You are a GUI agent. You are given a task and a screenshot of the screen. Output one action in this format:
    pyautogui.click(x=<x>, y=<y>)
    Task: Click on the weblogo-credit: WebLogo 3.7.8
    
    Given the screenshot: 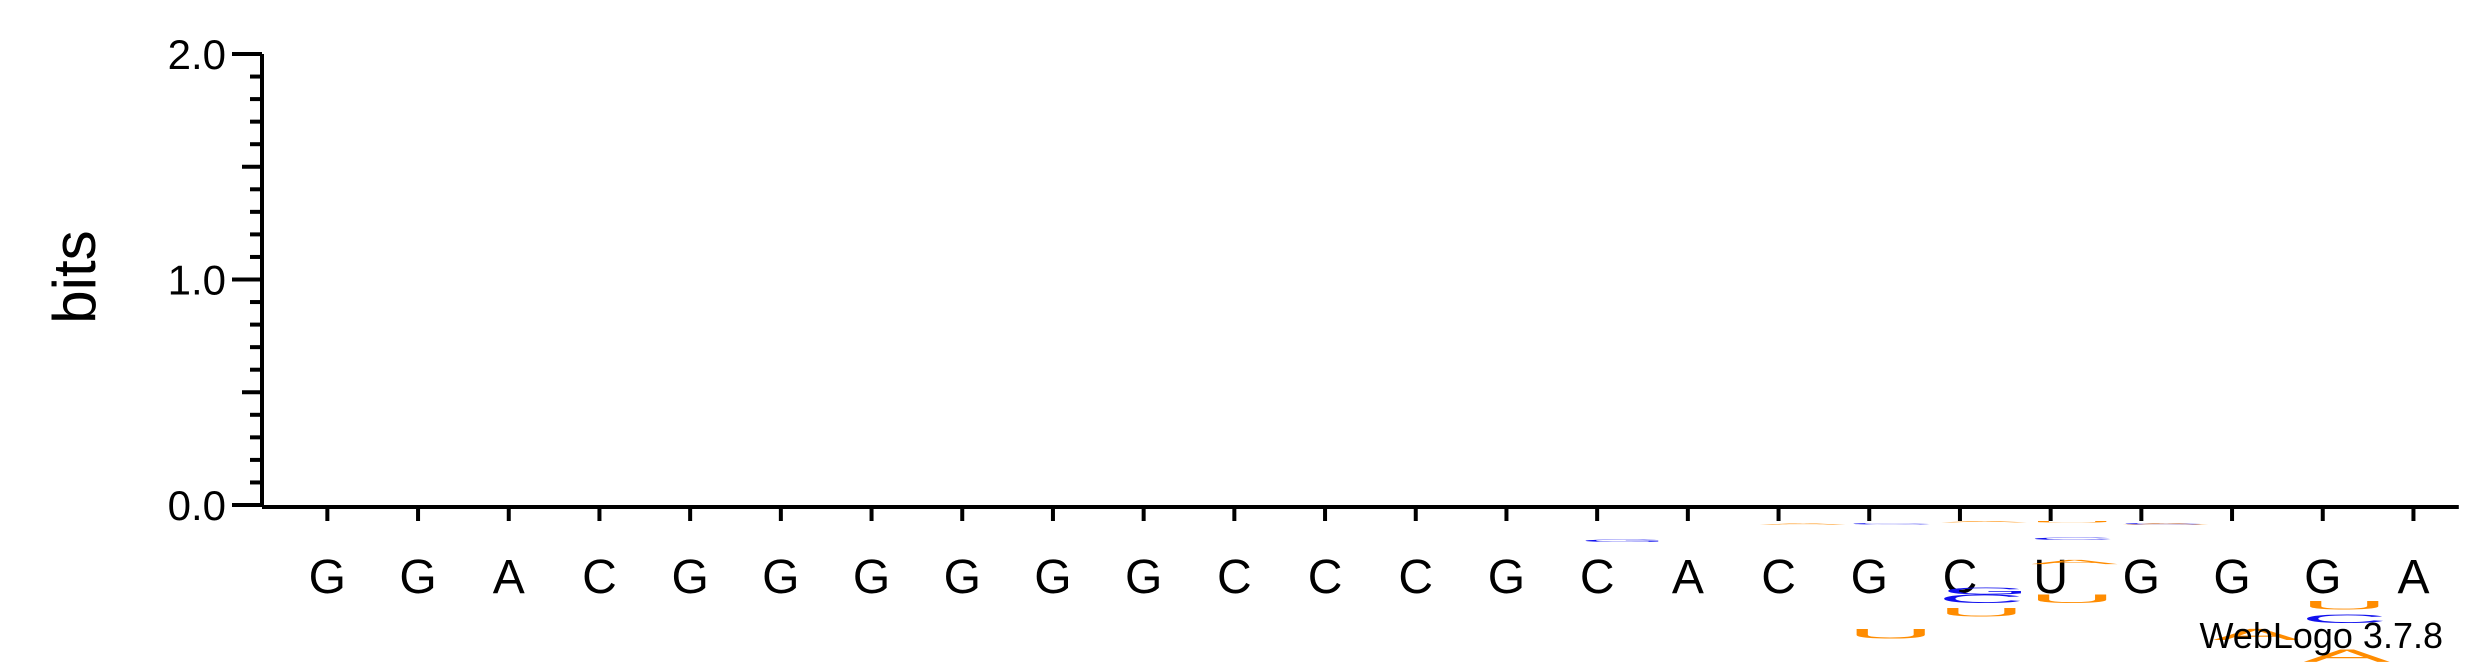 What is the action you would take?
    pyautogui.click(x=2321, y=635)
    